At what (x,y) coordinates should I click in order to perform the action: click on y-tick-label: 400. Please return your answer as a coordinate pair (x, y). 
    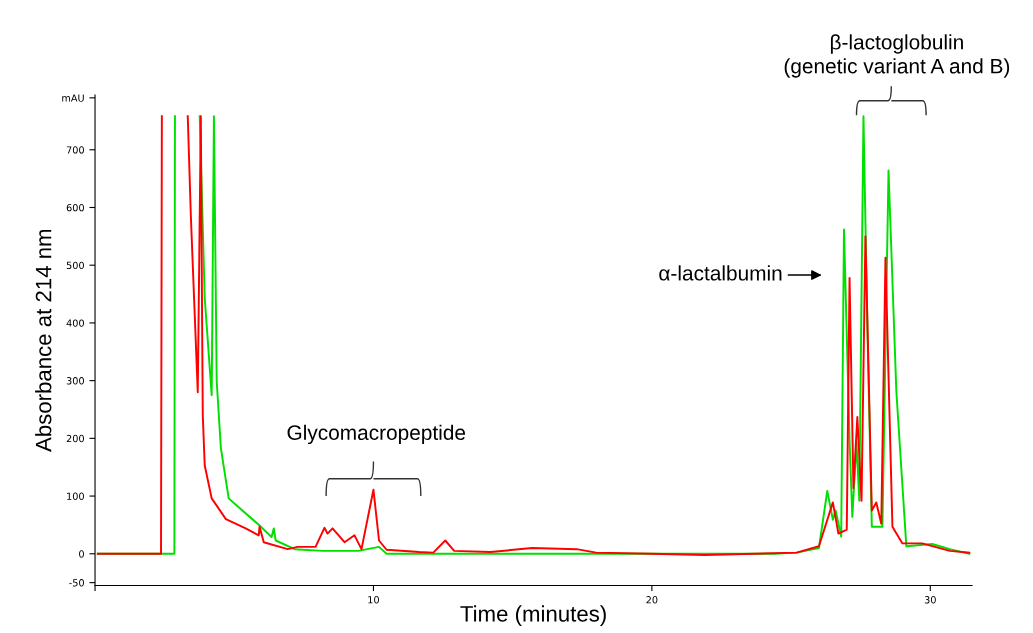
    Looking at the image, I should click on (75, 323).